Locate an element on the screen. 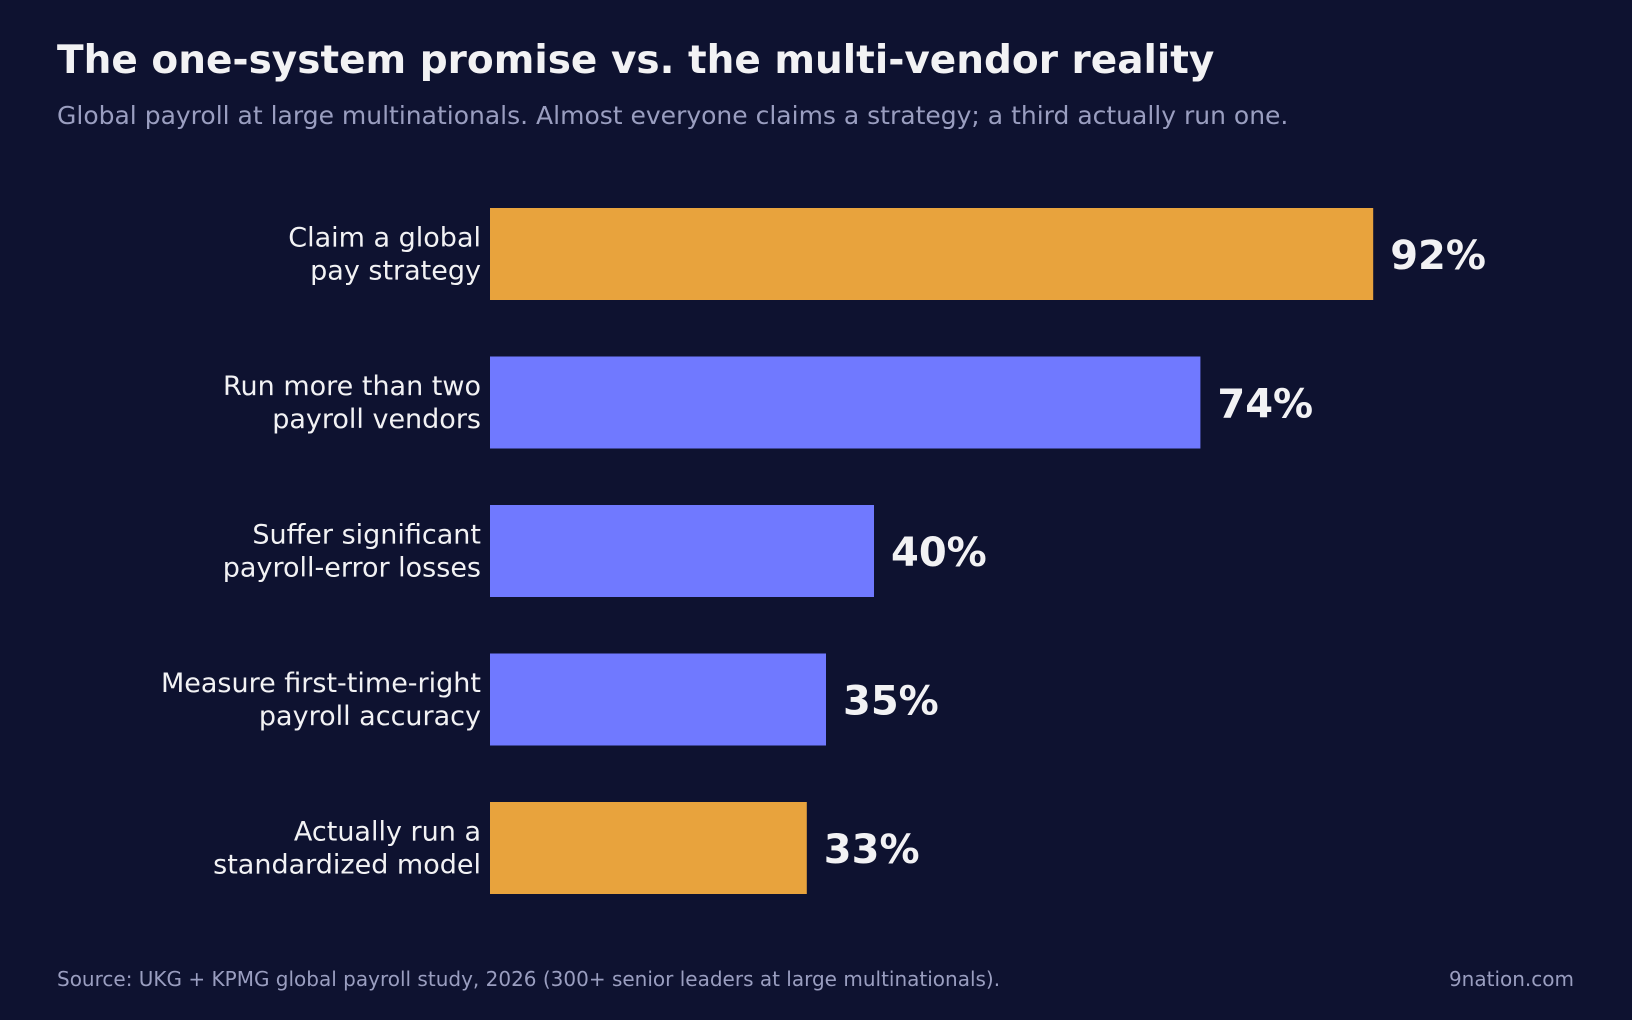  category-label-line: Run more than two is located at coordinates (352, 386).